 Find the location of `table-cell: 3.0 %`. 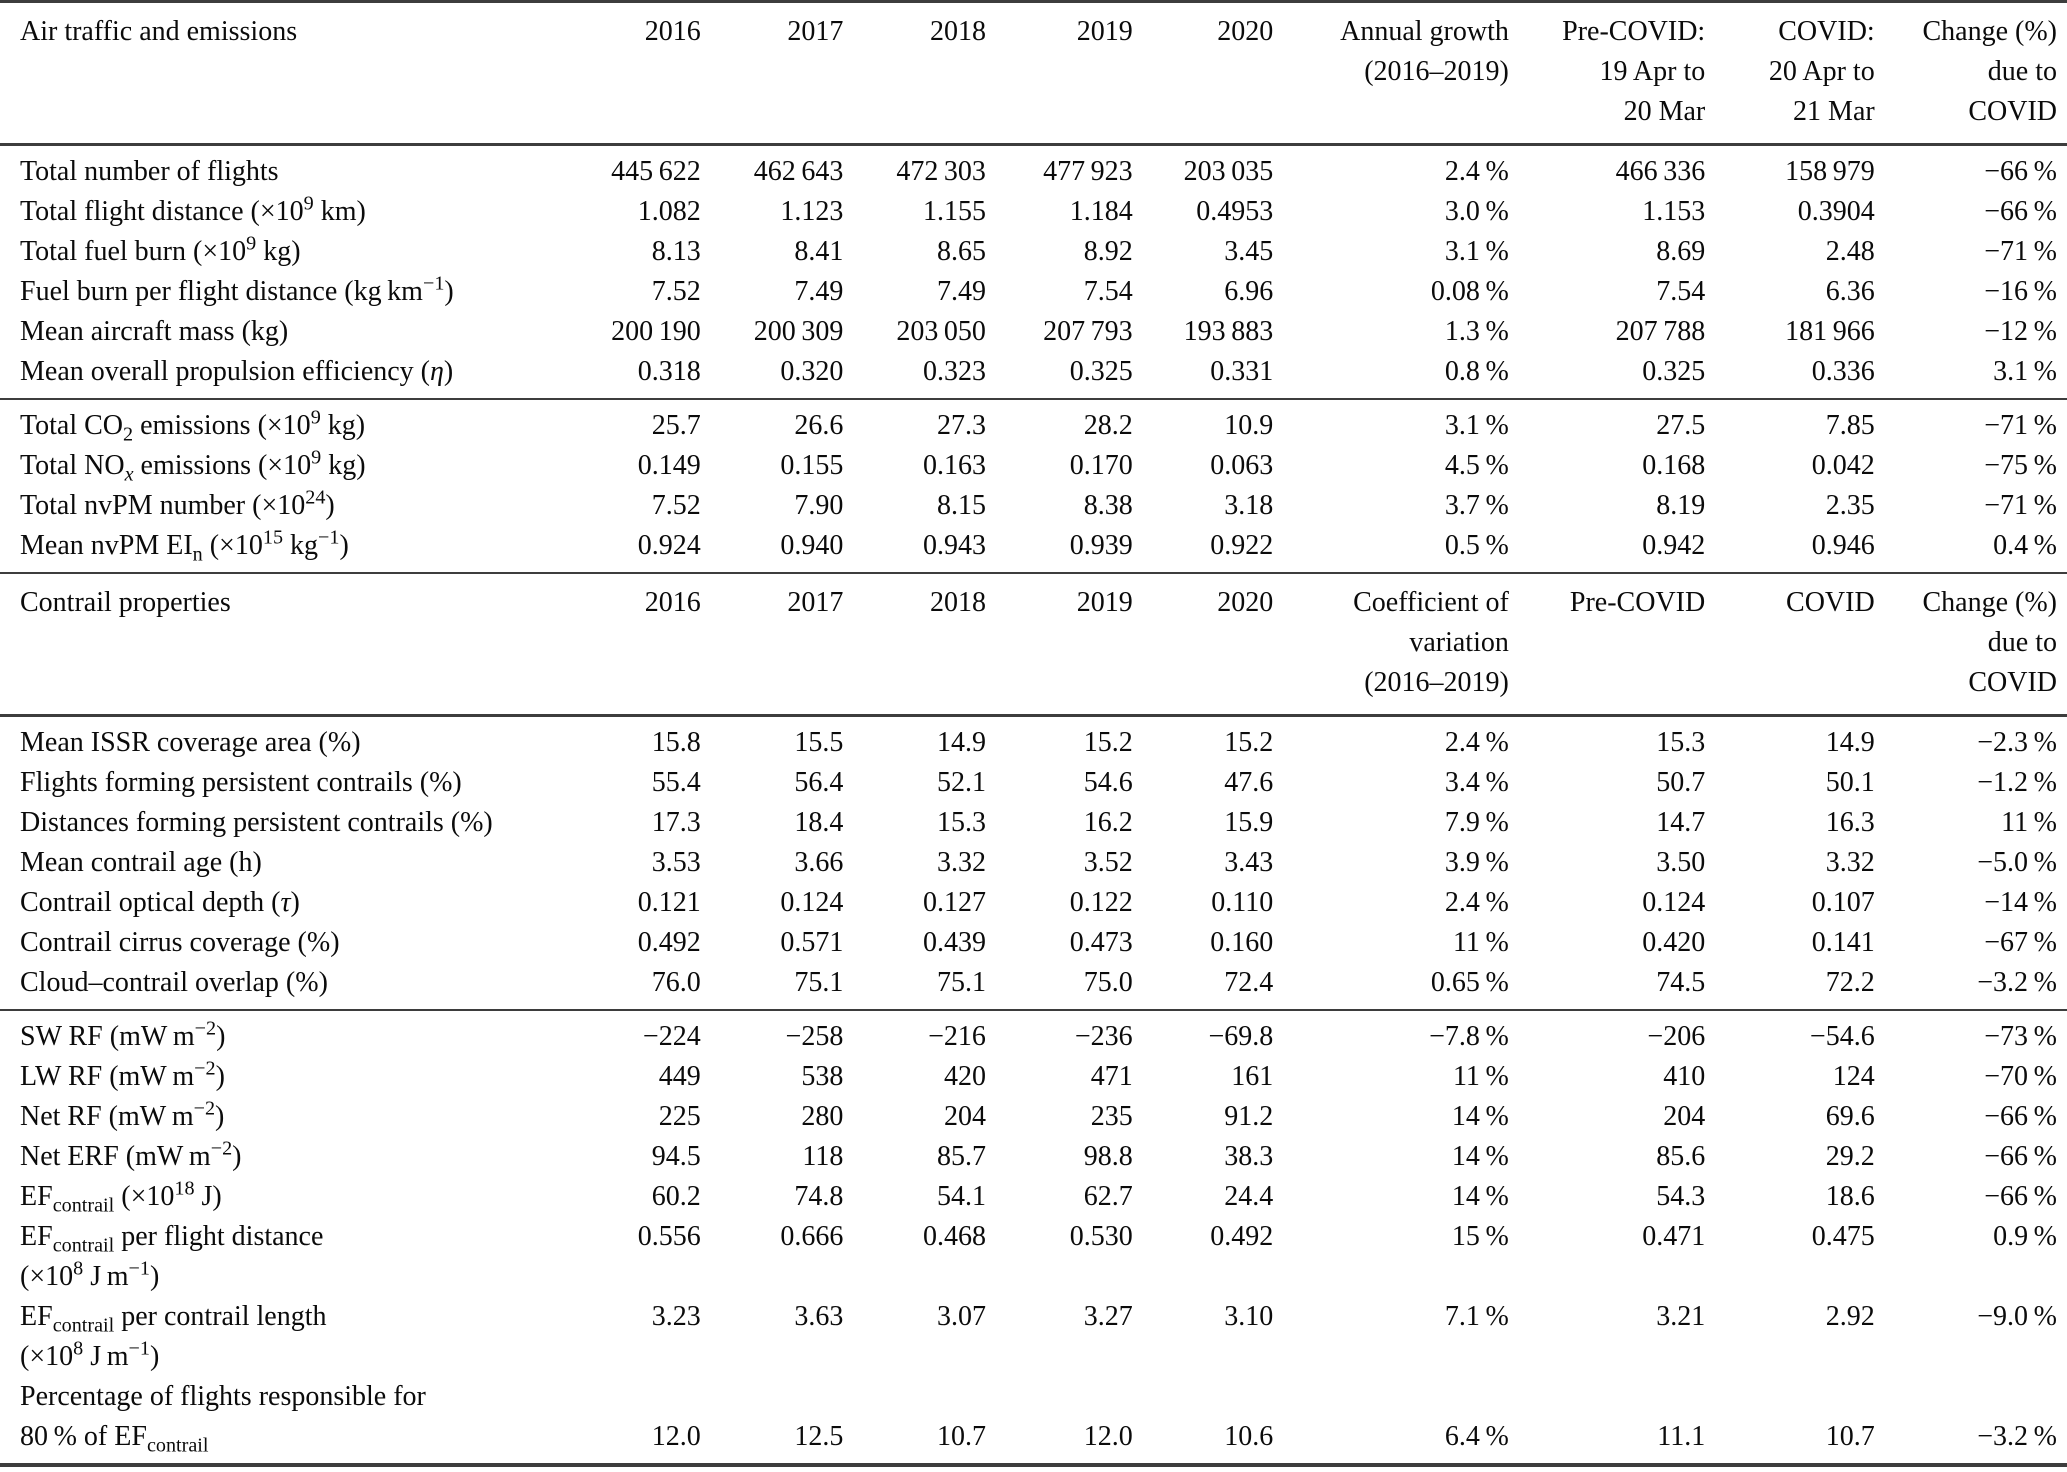

table-cell: 3.0 % is located at coordinates (1476, 211).